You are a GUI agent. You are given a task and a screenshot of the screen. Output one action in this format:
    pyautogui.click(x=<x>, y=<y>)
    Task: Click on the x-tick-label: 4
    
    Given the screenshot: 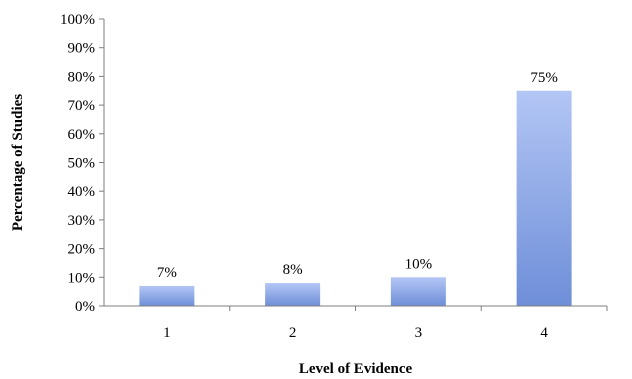 What is the action you would take?
    pyautogui.click(x=544, y=333)
    